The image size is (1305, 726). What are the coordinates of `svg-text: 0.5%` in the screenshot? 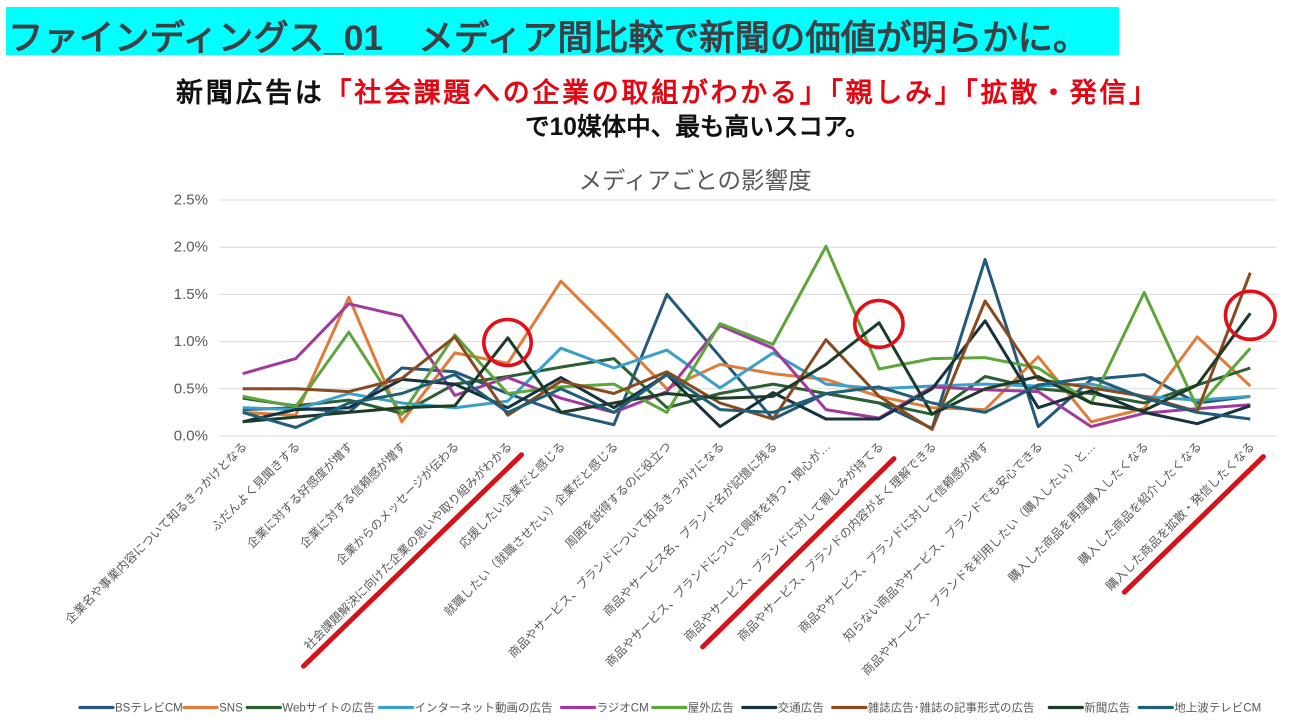 It's located at (191, 388).